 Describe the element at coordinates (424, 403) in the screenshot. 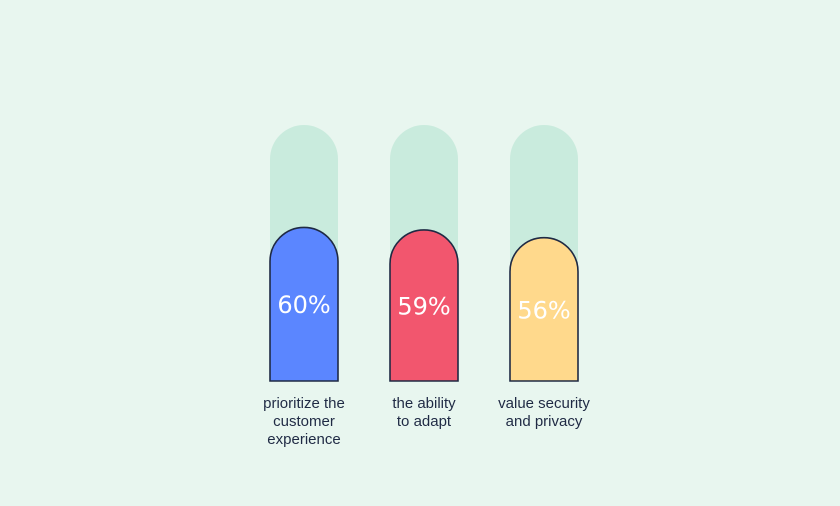

I see `bar-caption-line: the ability` at that location.